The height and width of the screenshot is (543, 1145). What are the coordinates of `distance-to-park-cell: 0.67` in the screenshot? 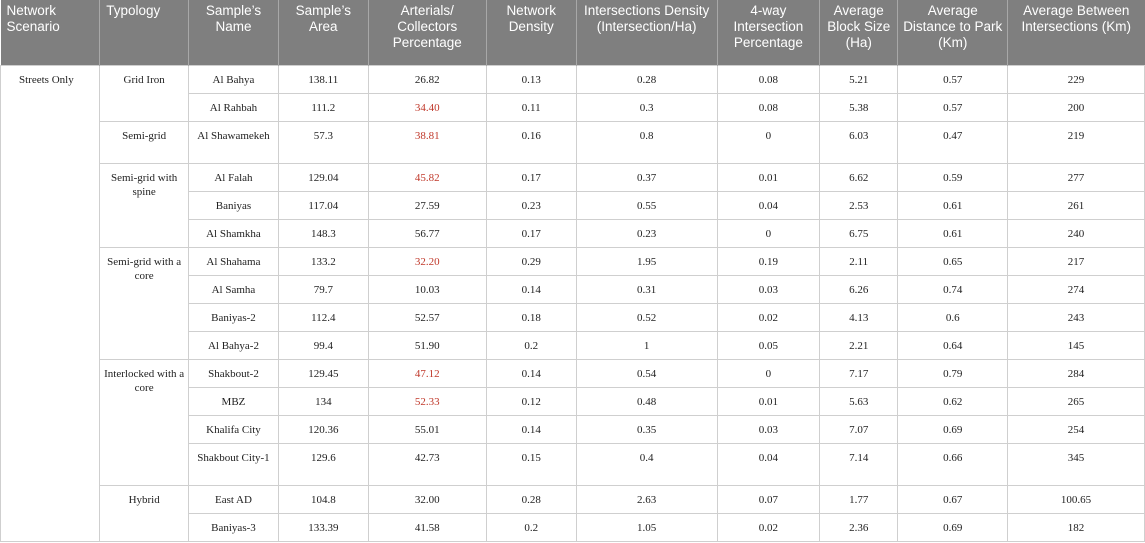 It's located at (953, 499).